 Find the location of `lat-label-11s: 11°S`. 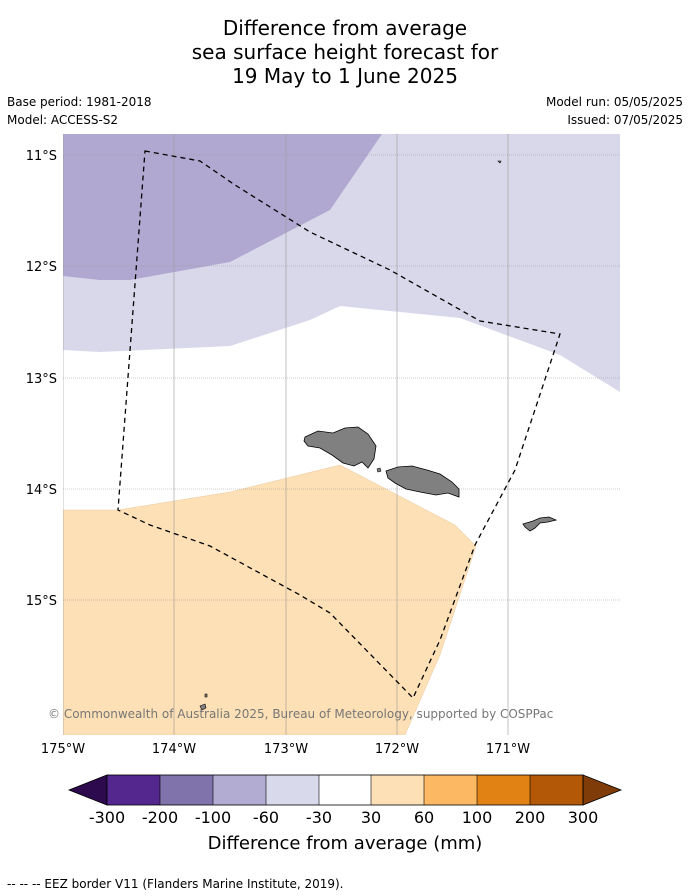

lat-label-11s: 11°S is located at coordinates (41, 156).